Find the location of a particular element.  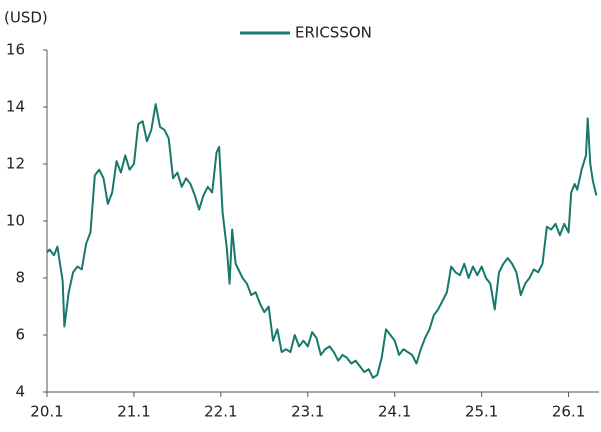

y-tick-label: 16 is located at coordinates (15, 50).